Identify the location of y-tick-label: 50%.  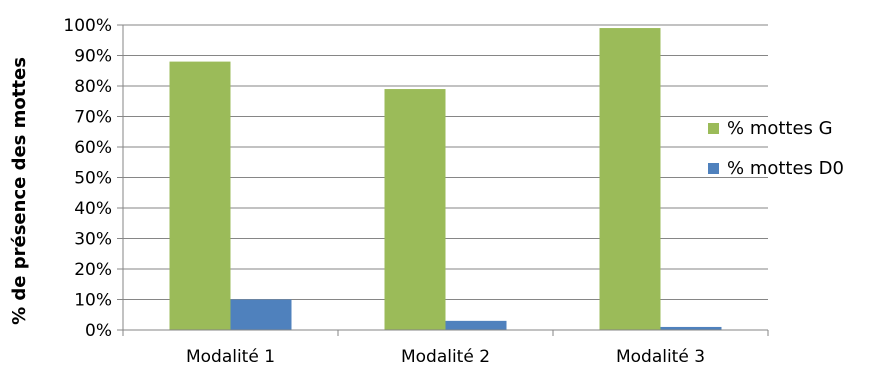
(93, 179).